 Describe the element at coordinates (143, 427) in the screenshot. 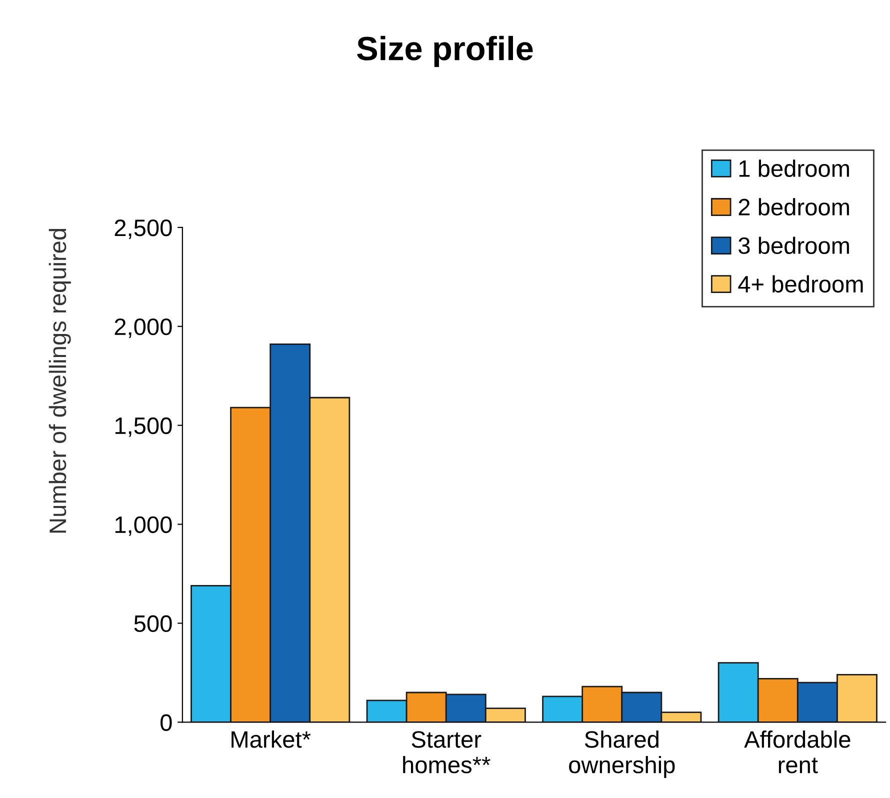

I see `y-tick-label: 1,500` at that location.